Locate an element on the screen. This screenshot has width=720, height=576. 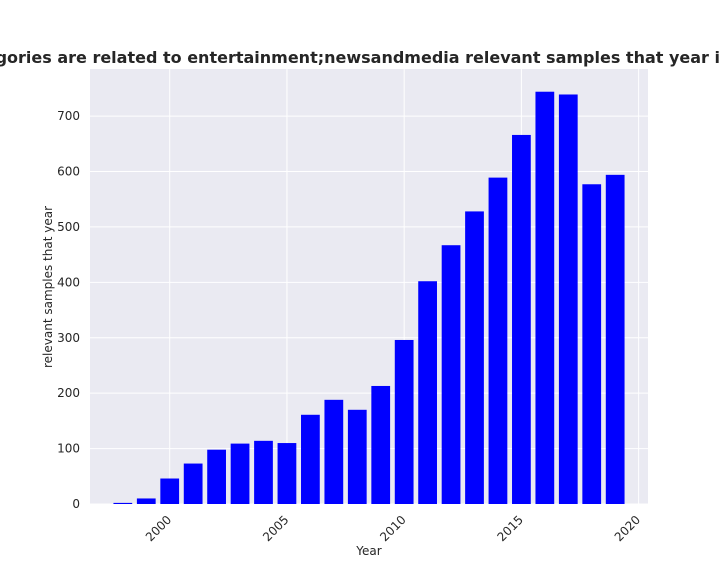
x-tick-label: 2005 is located at coordinates (275, 528).